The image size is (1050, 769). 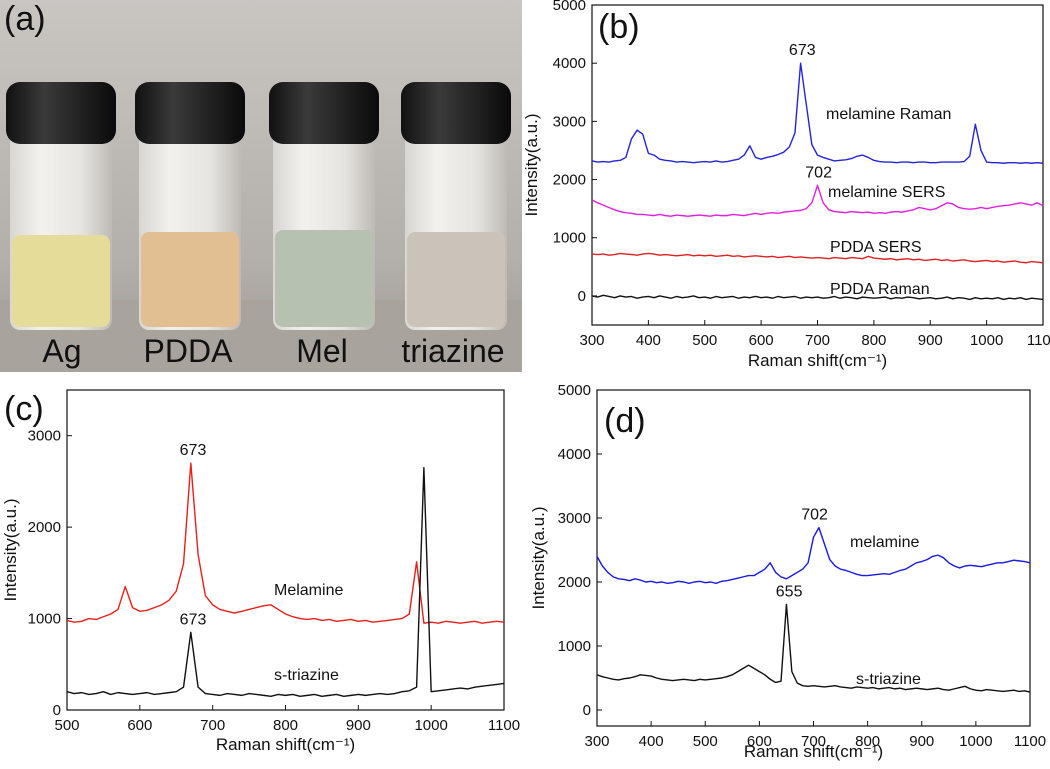 What do you see at coordinates (61, 351) in the screenshot?
I see `vial-label: Ag` at bounding box center [61, 351].